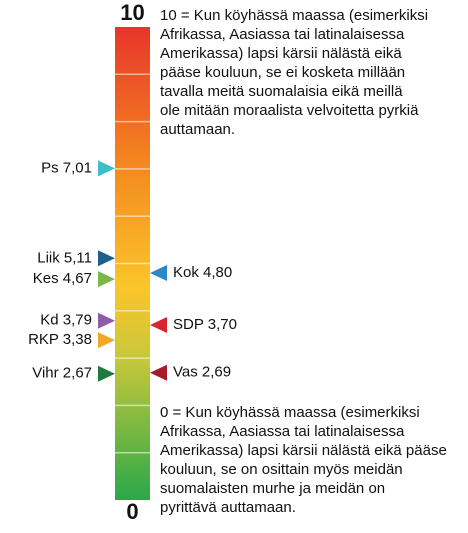 This screenshot has height=533, width=468. What do you see at coordinates (289, 110) in the screenshot?
I see `note-line: ole mitään moraalista velvoitetta pyrkiä` at bounding box center [289, 110].